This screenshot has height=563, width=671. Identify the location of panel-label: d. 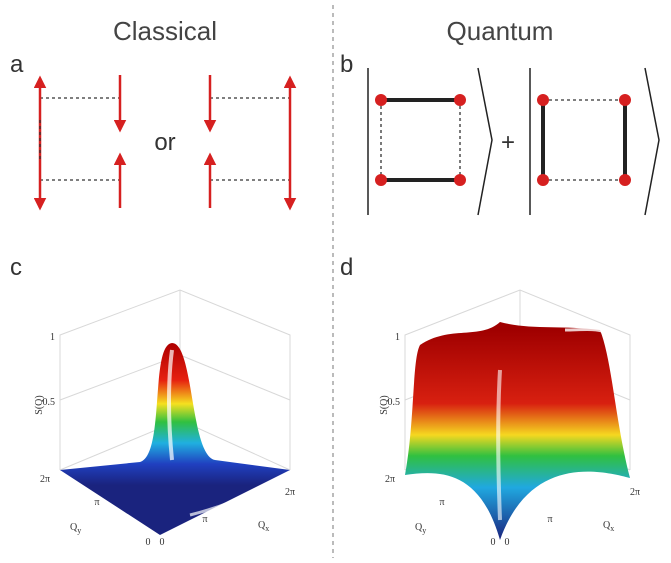
(346, 267).